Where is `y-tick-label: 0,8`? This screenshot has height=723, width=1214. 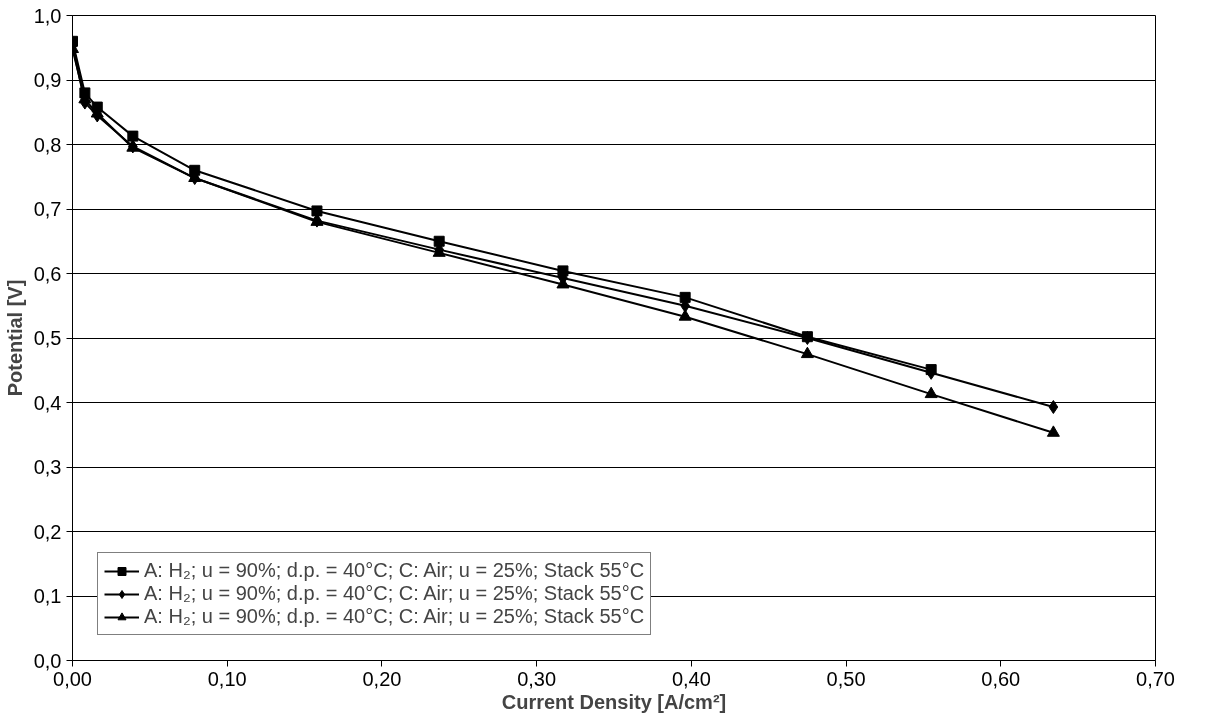 y-tick-label: 0,8 is located at coordinates (47, 144).